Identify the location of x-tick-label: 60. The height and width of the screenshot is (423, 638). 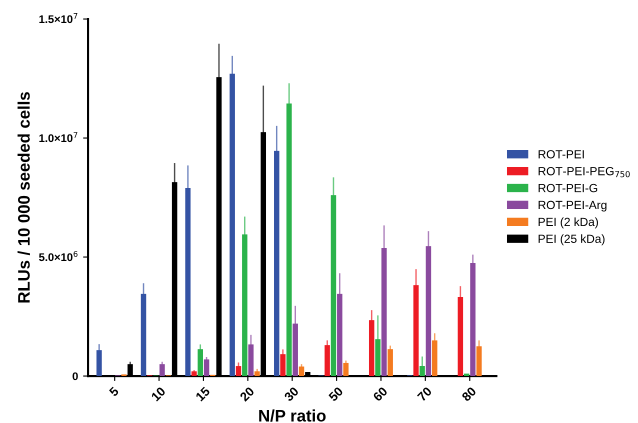
(380, 394).